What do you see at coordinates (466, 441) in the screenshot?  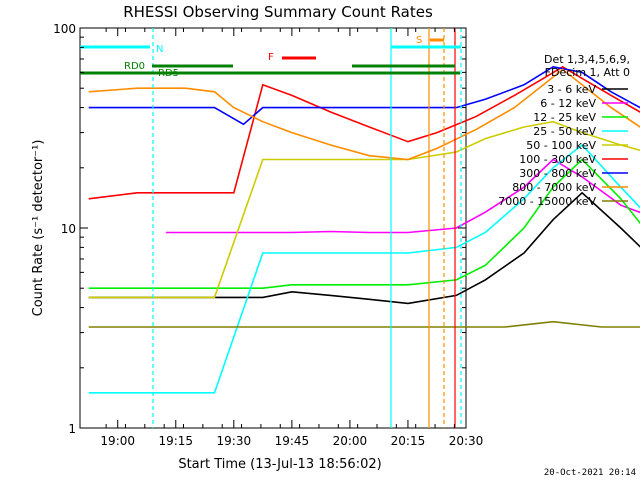 I see `x-tick-label: 20:30` at bounding box center [466, 441].